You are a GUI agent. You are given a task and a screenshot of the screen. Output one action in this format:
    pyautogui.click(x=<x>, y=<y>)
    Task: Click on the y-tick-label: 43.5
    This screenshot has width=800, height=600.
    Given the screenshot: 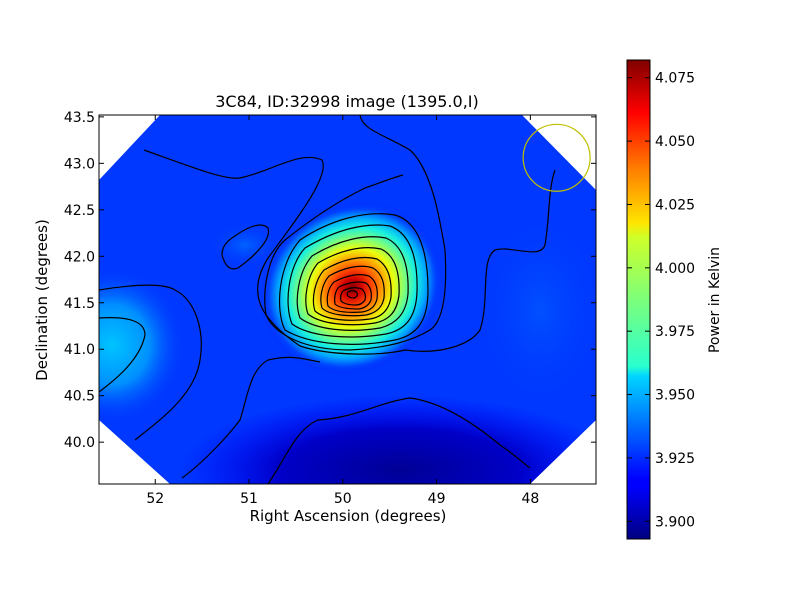 What is the action you would take?
    pyautogui.click(x=79, y=118)
    